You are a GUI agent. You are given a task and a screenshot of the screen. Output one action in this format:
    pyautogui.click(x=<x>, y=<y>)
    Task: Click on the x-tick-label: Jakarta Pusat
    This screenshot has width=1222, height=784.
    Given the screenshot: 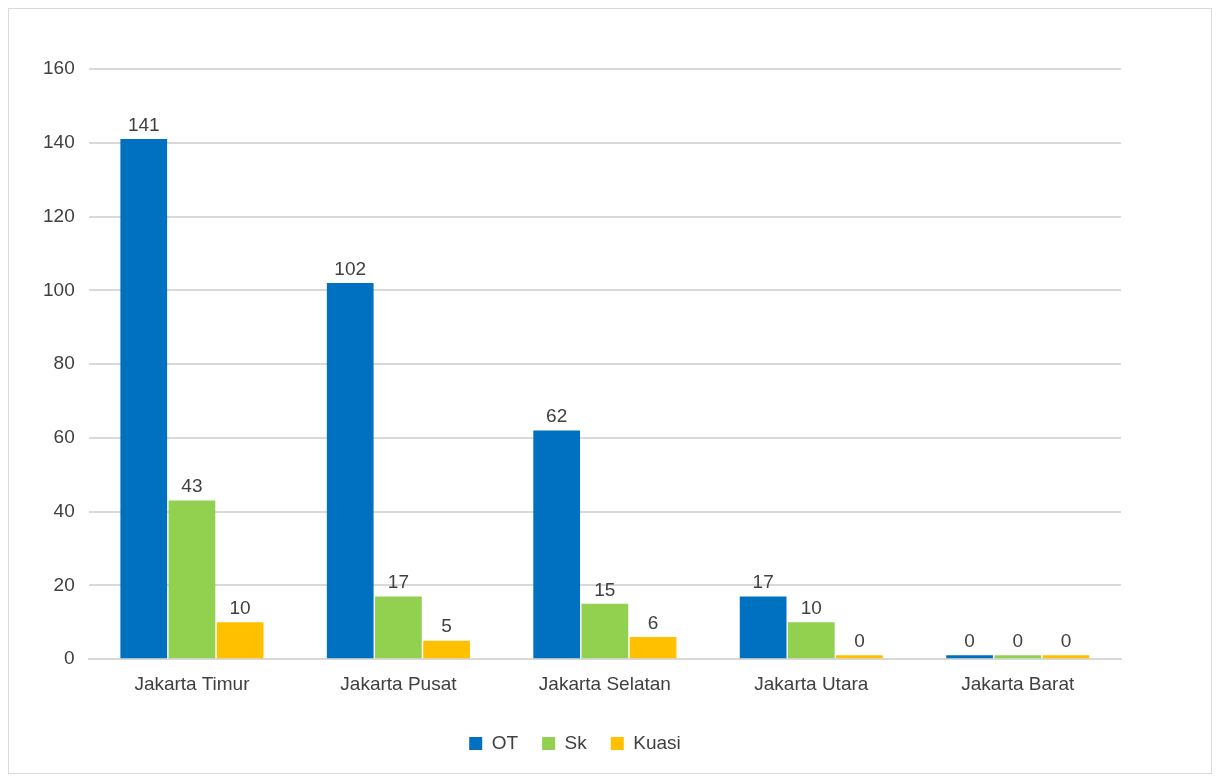 What is the action you would take?
    pyautogui.click(x=399, y=683)
    